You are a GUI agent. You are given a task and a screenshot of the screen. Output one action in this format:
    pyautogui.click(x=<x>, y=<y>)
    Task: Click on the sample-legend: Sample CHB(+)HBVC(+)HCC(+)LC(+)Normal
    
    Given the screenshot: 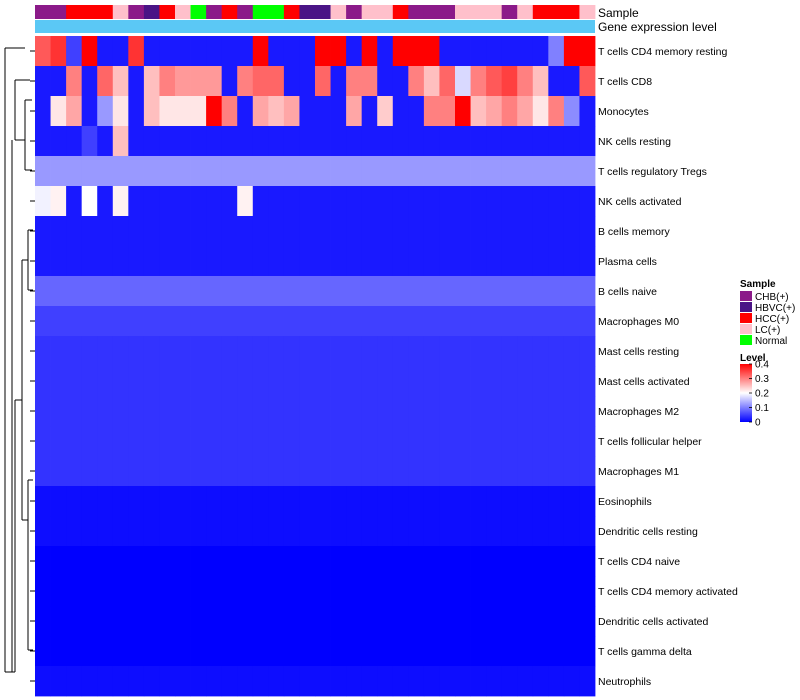 What is the action you would take?
    pyautogui.click(x=767, y=313)
    